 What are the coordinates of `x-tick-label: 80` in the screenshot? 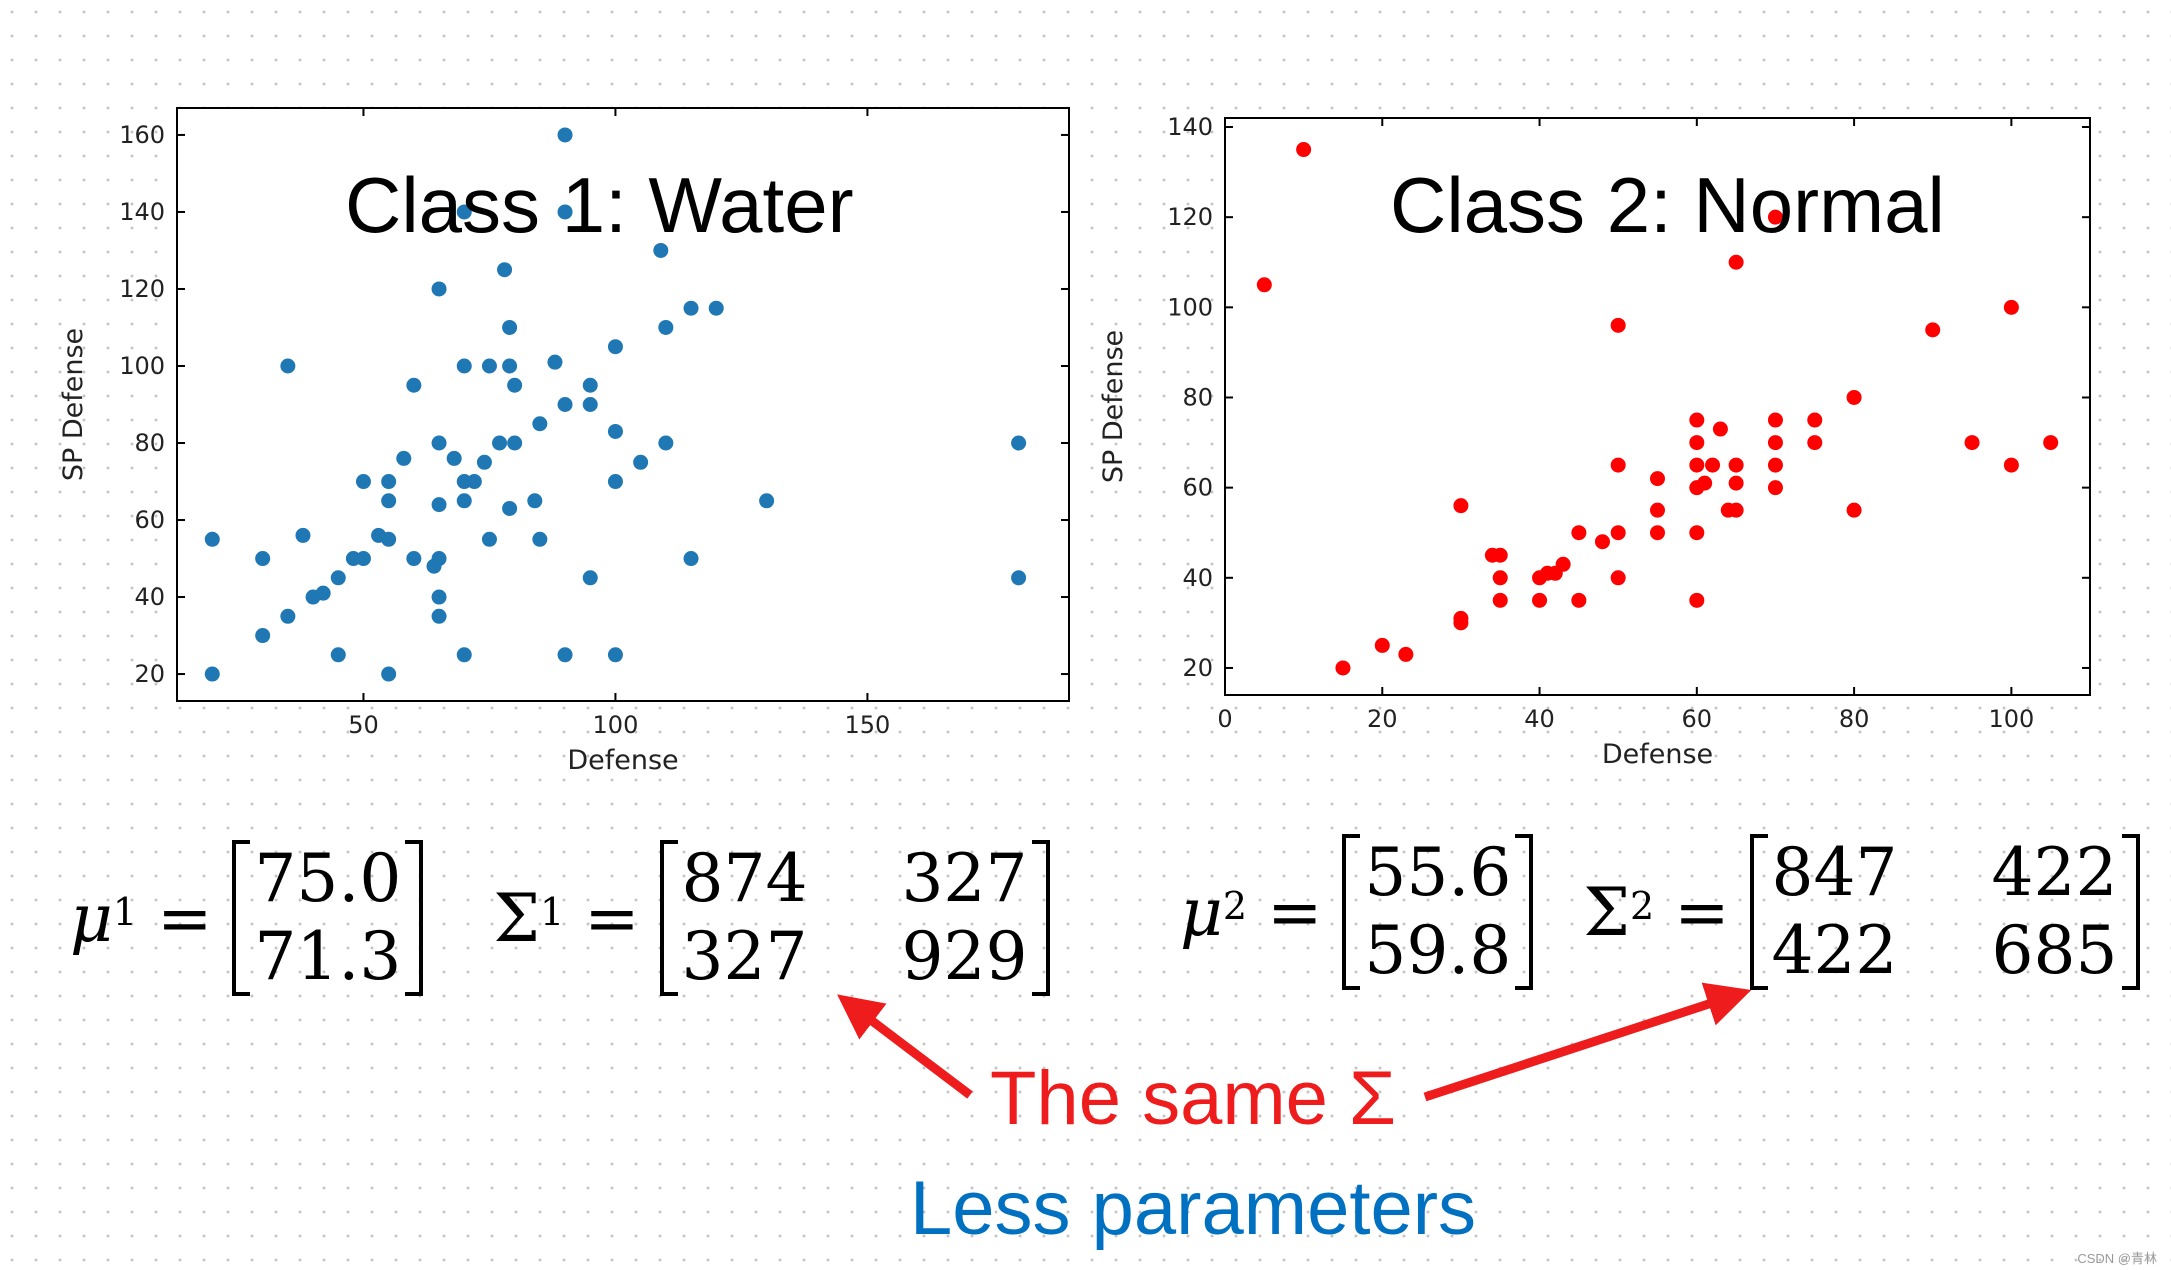 It's located at (1854, 719).